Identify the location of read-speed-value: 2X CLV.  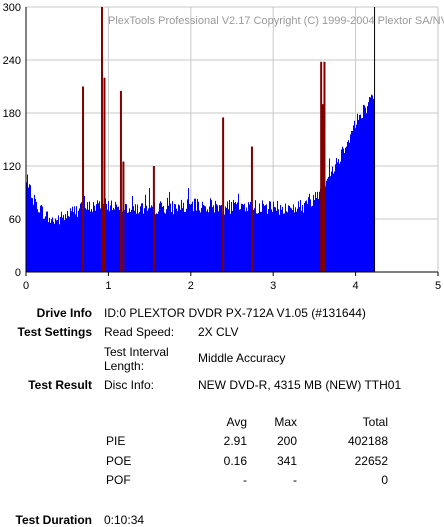
(218, 332).